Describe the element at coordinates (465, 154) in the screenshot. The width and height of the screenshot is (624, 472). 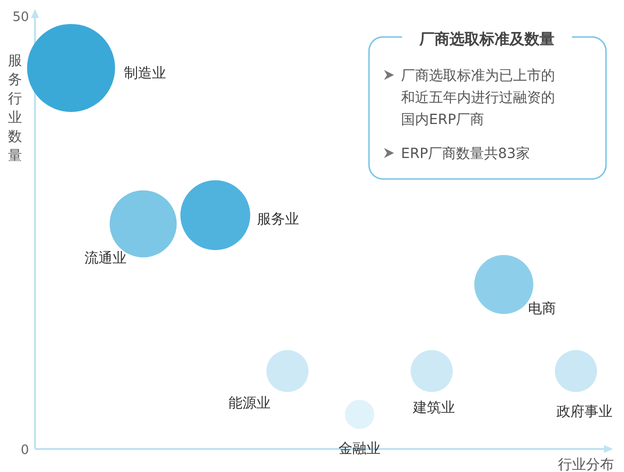
I see `annotation: ERP厂商数量共83家` at that location.